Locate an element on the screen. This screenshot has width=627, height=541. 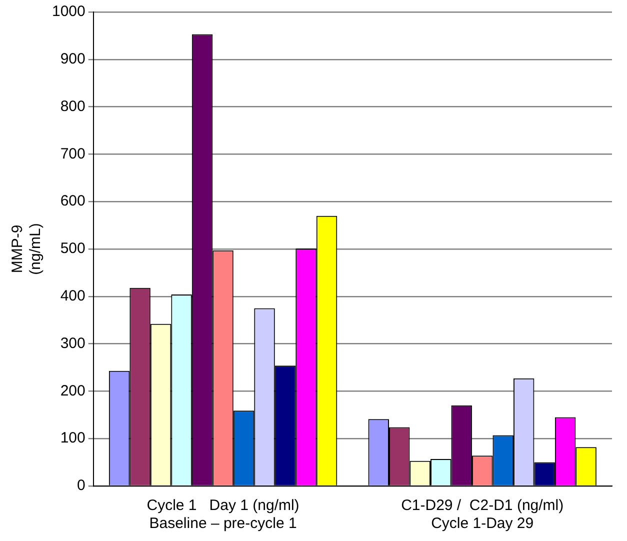
y-tick-label: 100 is located at coordinates (73, 438).